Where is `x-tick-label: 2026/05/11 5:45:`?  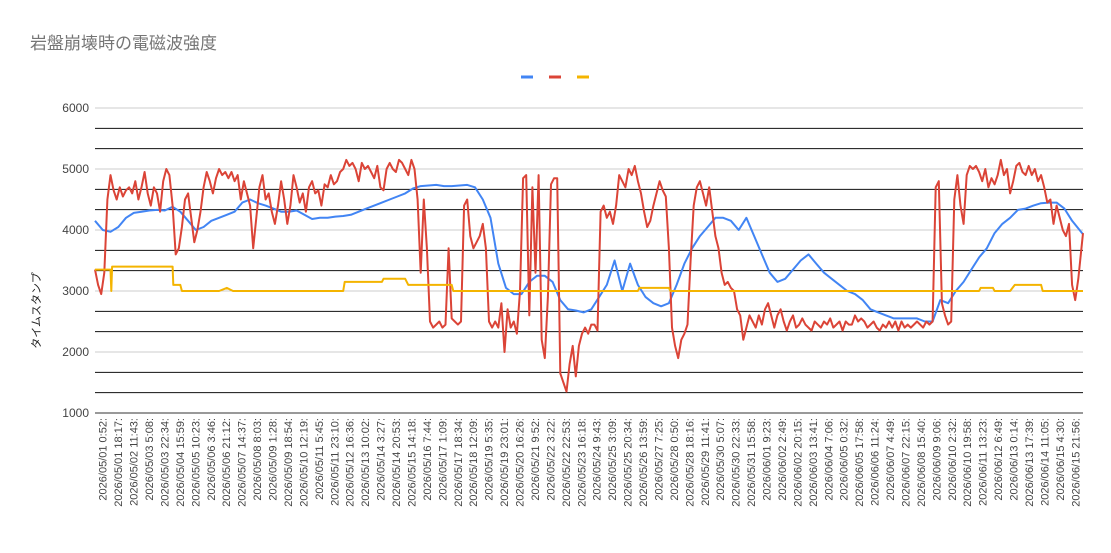 x-tick-label: 2026/05/11 5:45: is located at coordinates (320, 459).